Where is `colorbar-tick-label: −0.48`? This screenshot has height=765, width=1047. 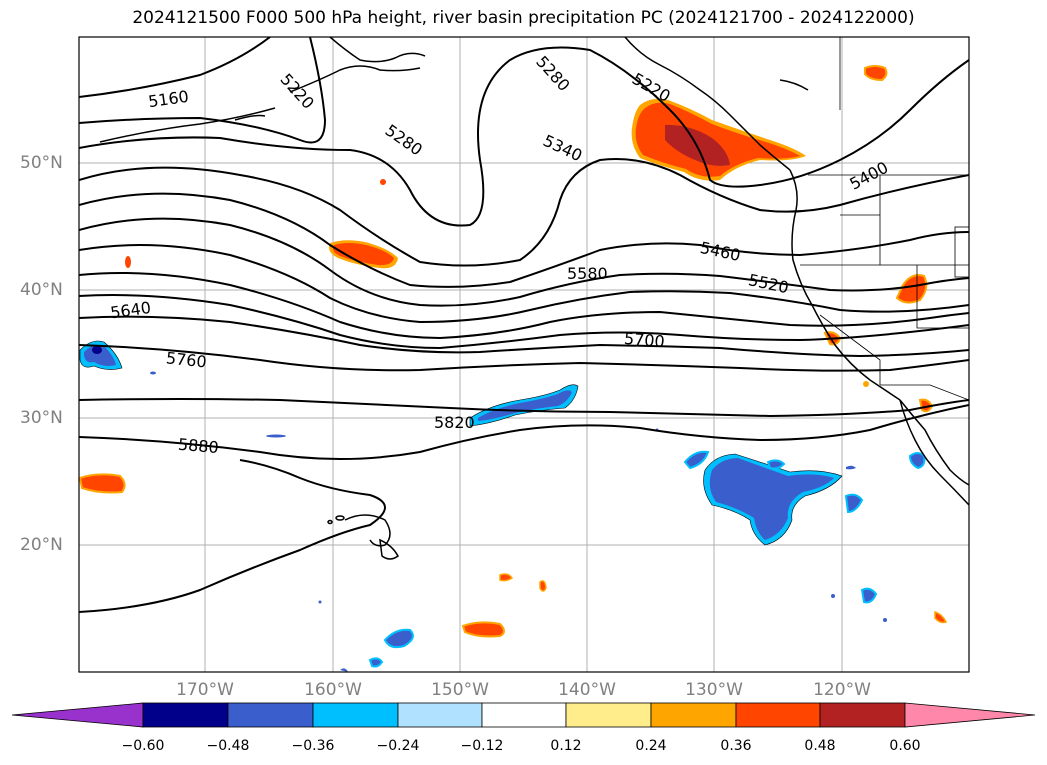 colorbar-tick-label: −0.48 is located at coordinates (228, 746).